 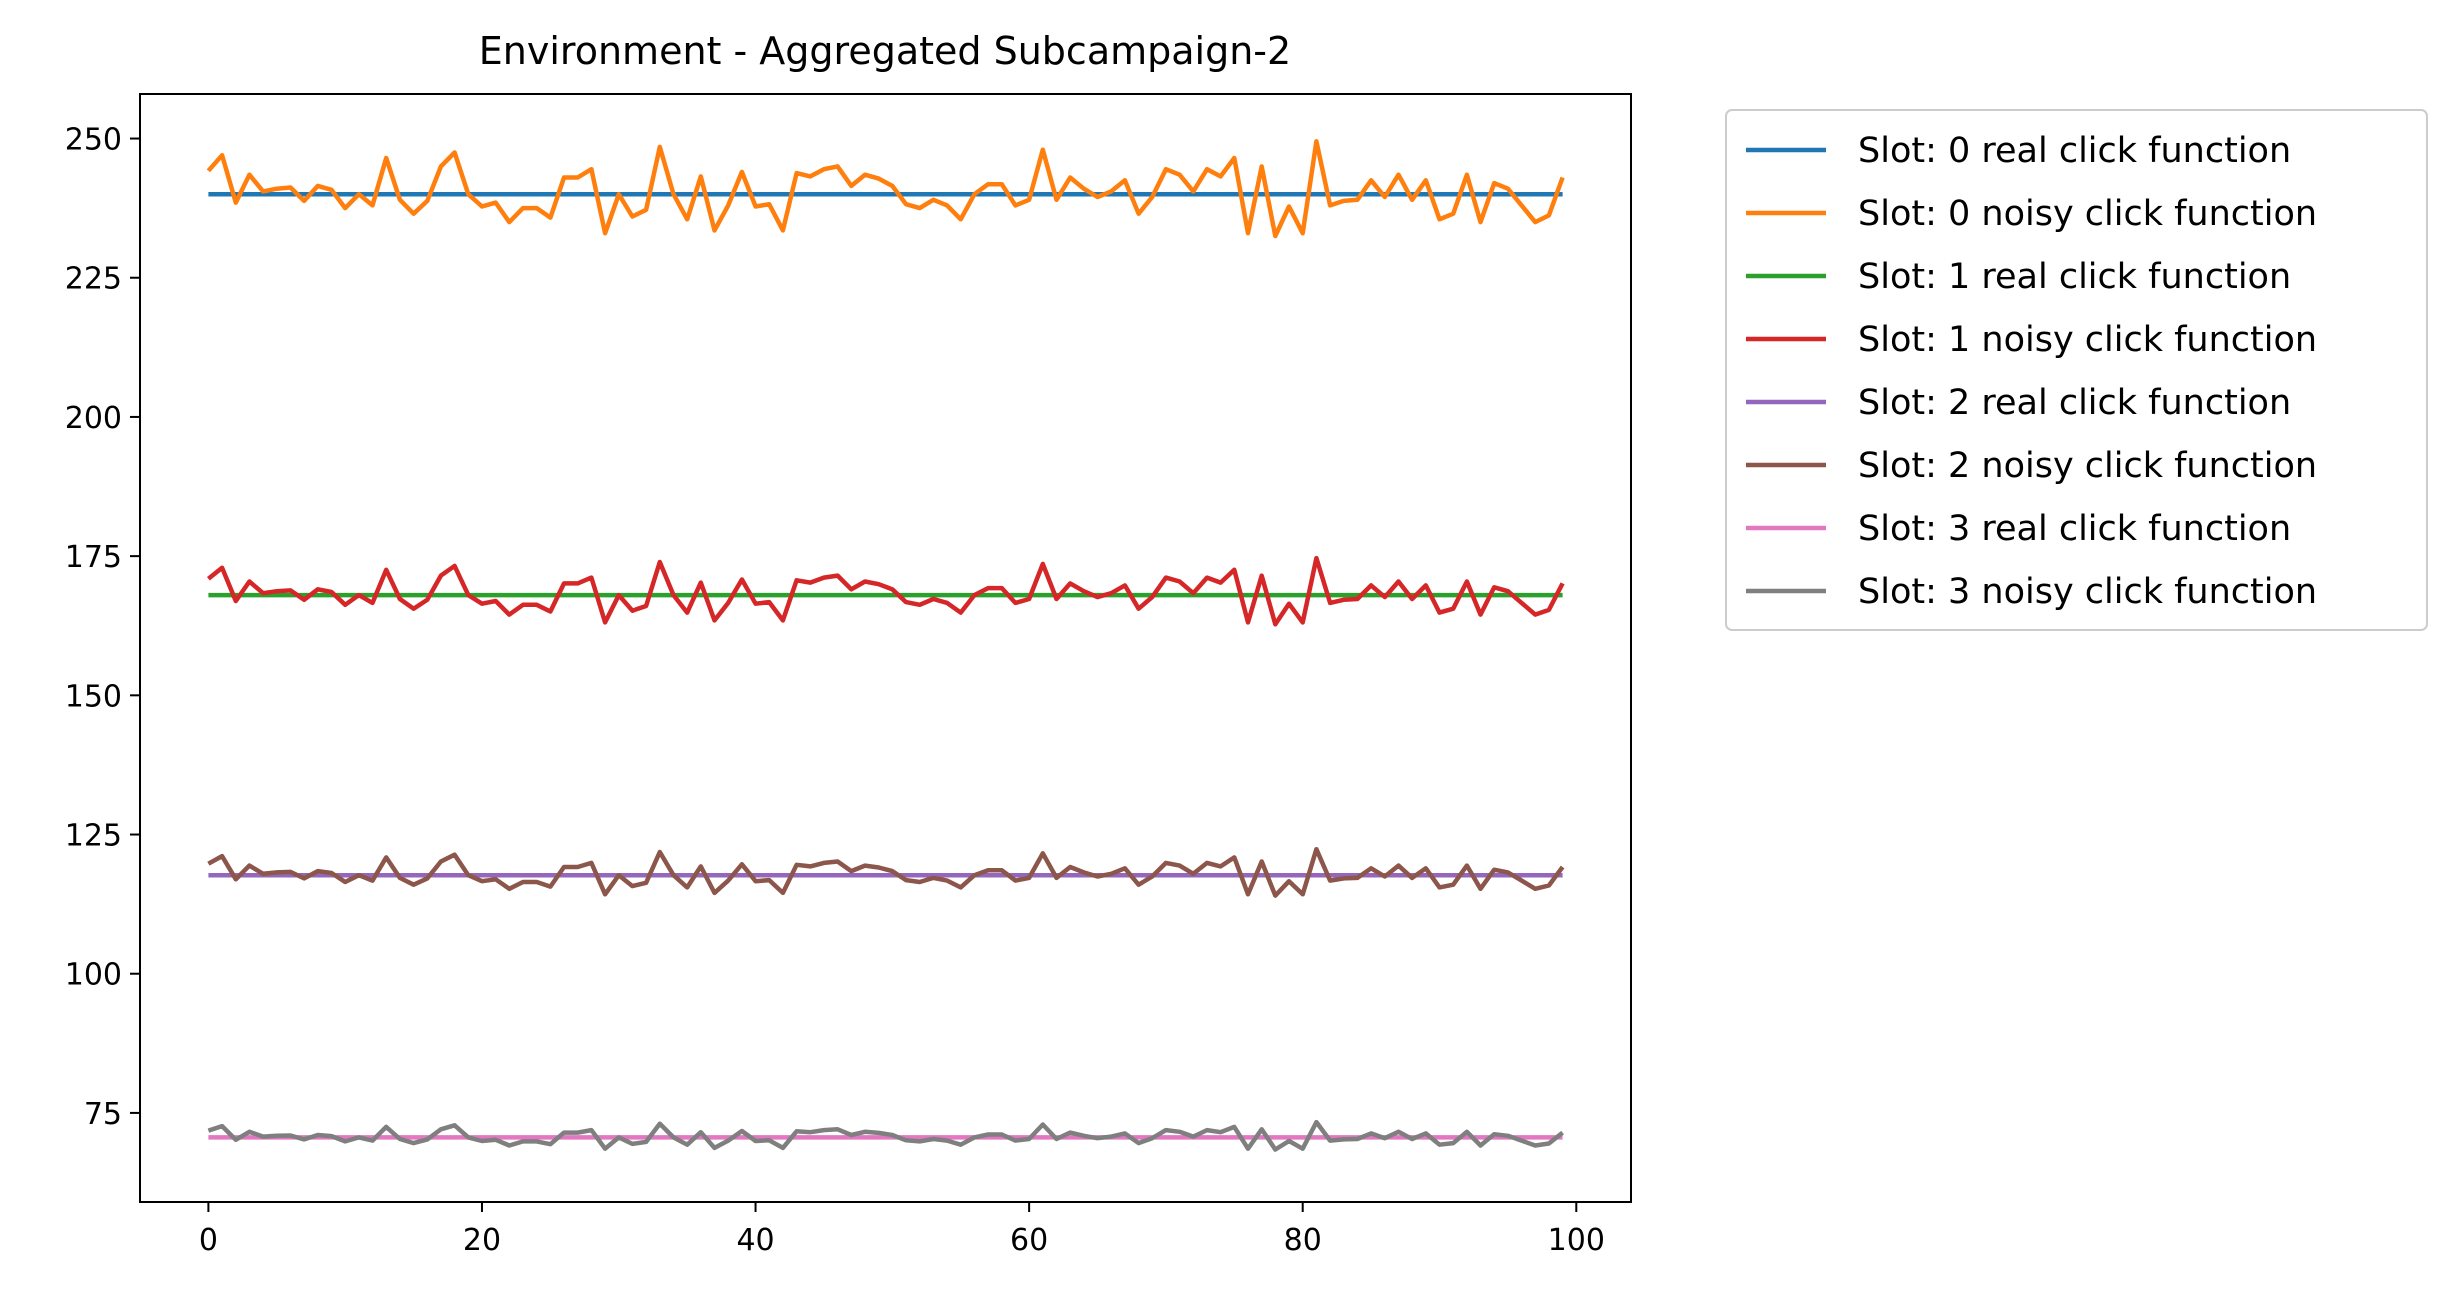 What do you see at coordinates (2074, 277) in the screenshot?
I see `legend-label-2: Slot: 1 real click function` at bounding box center [2074, 277].